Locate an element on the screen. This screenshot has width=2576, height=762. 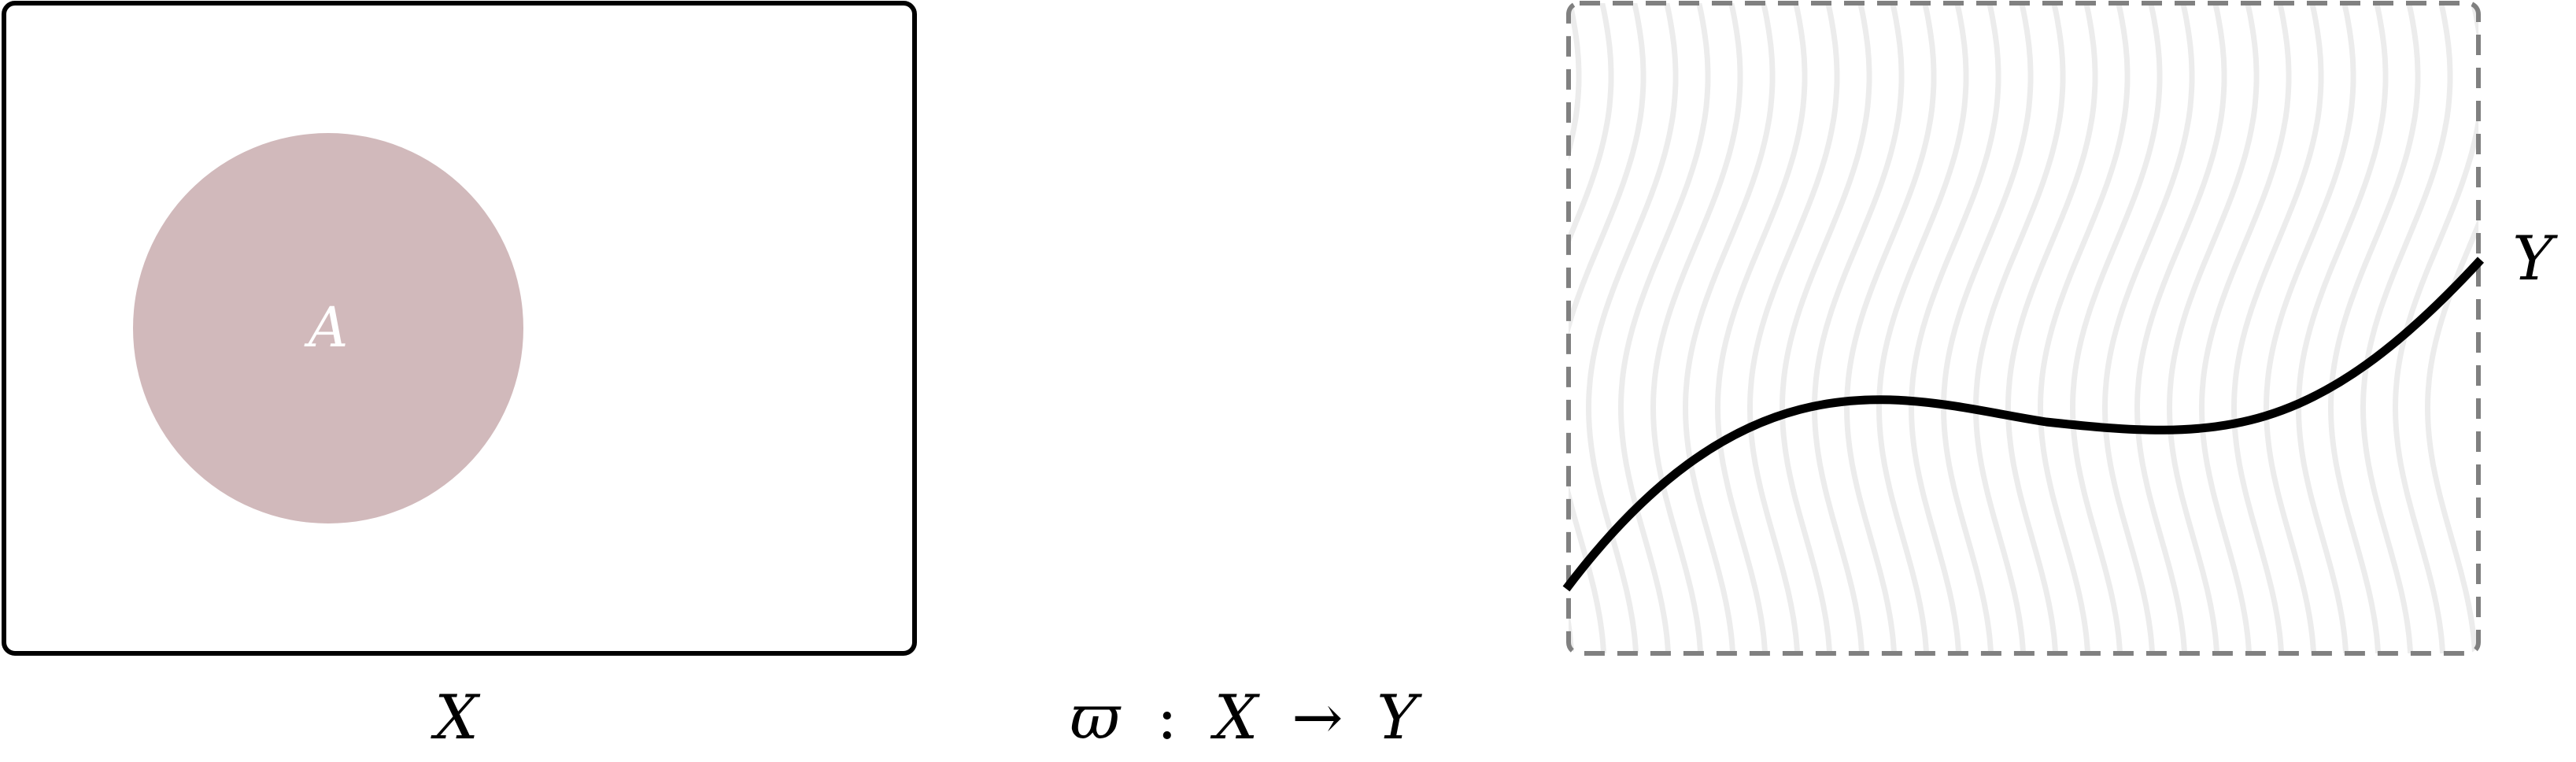
subset-a-disc is located at coordinates (328, 328).